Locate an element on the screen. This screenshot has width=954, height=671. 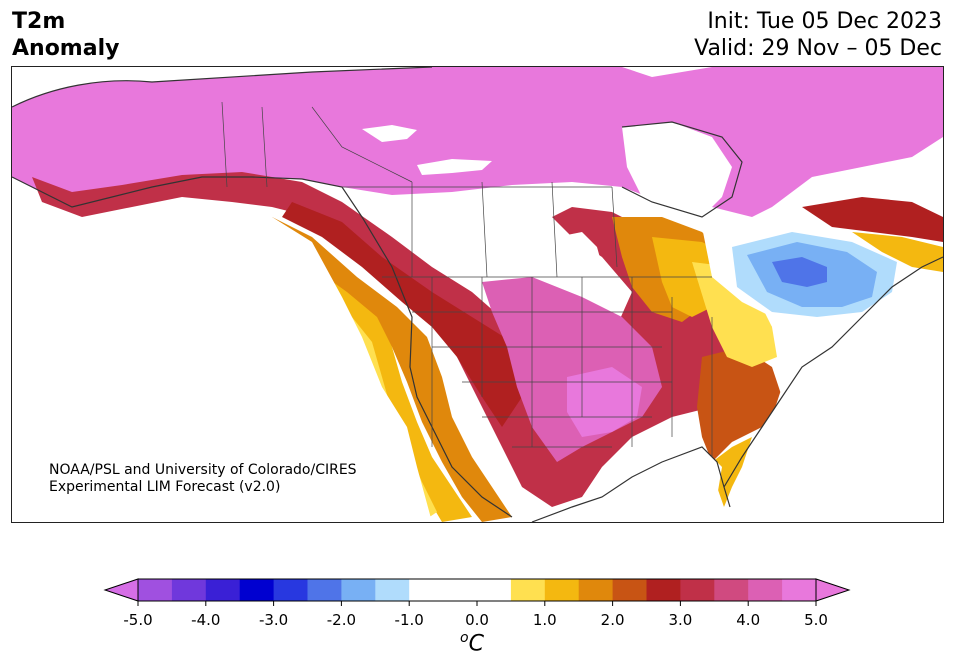
cold-core-blue is located at coordinates (799, 272).